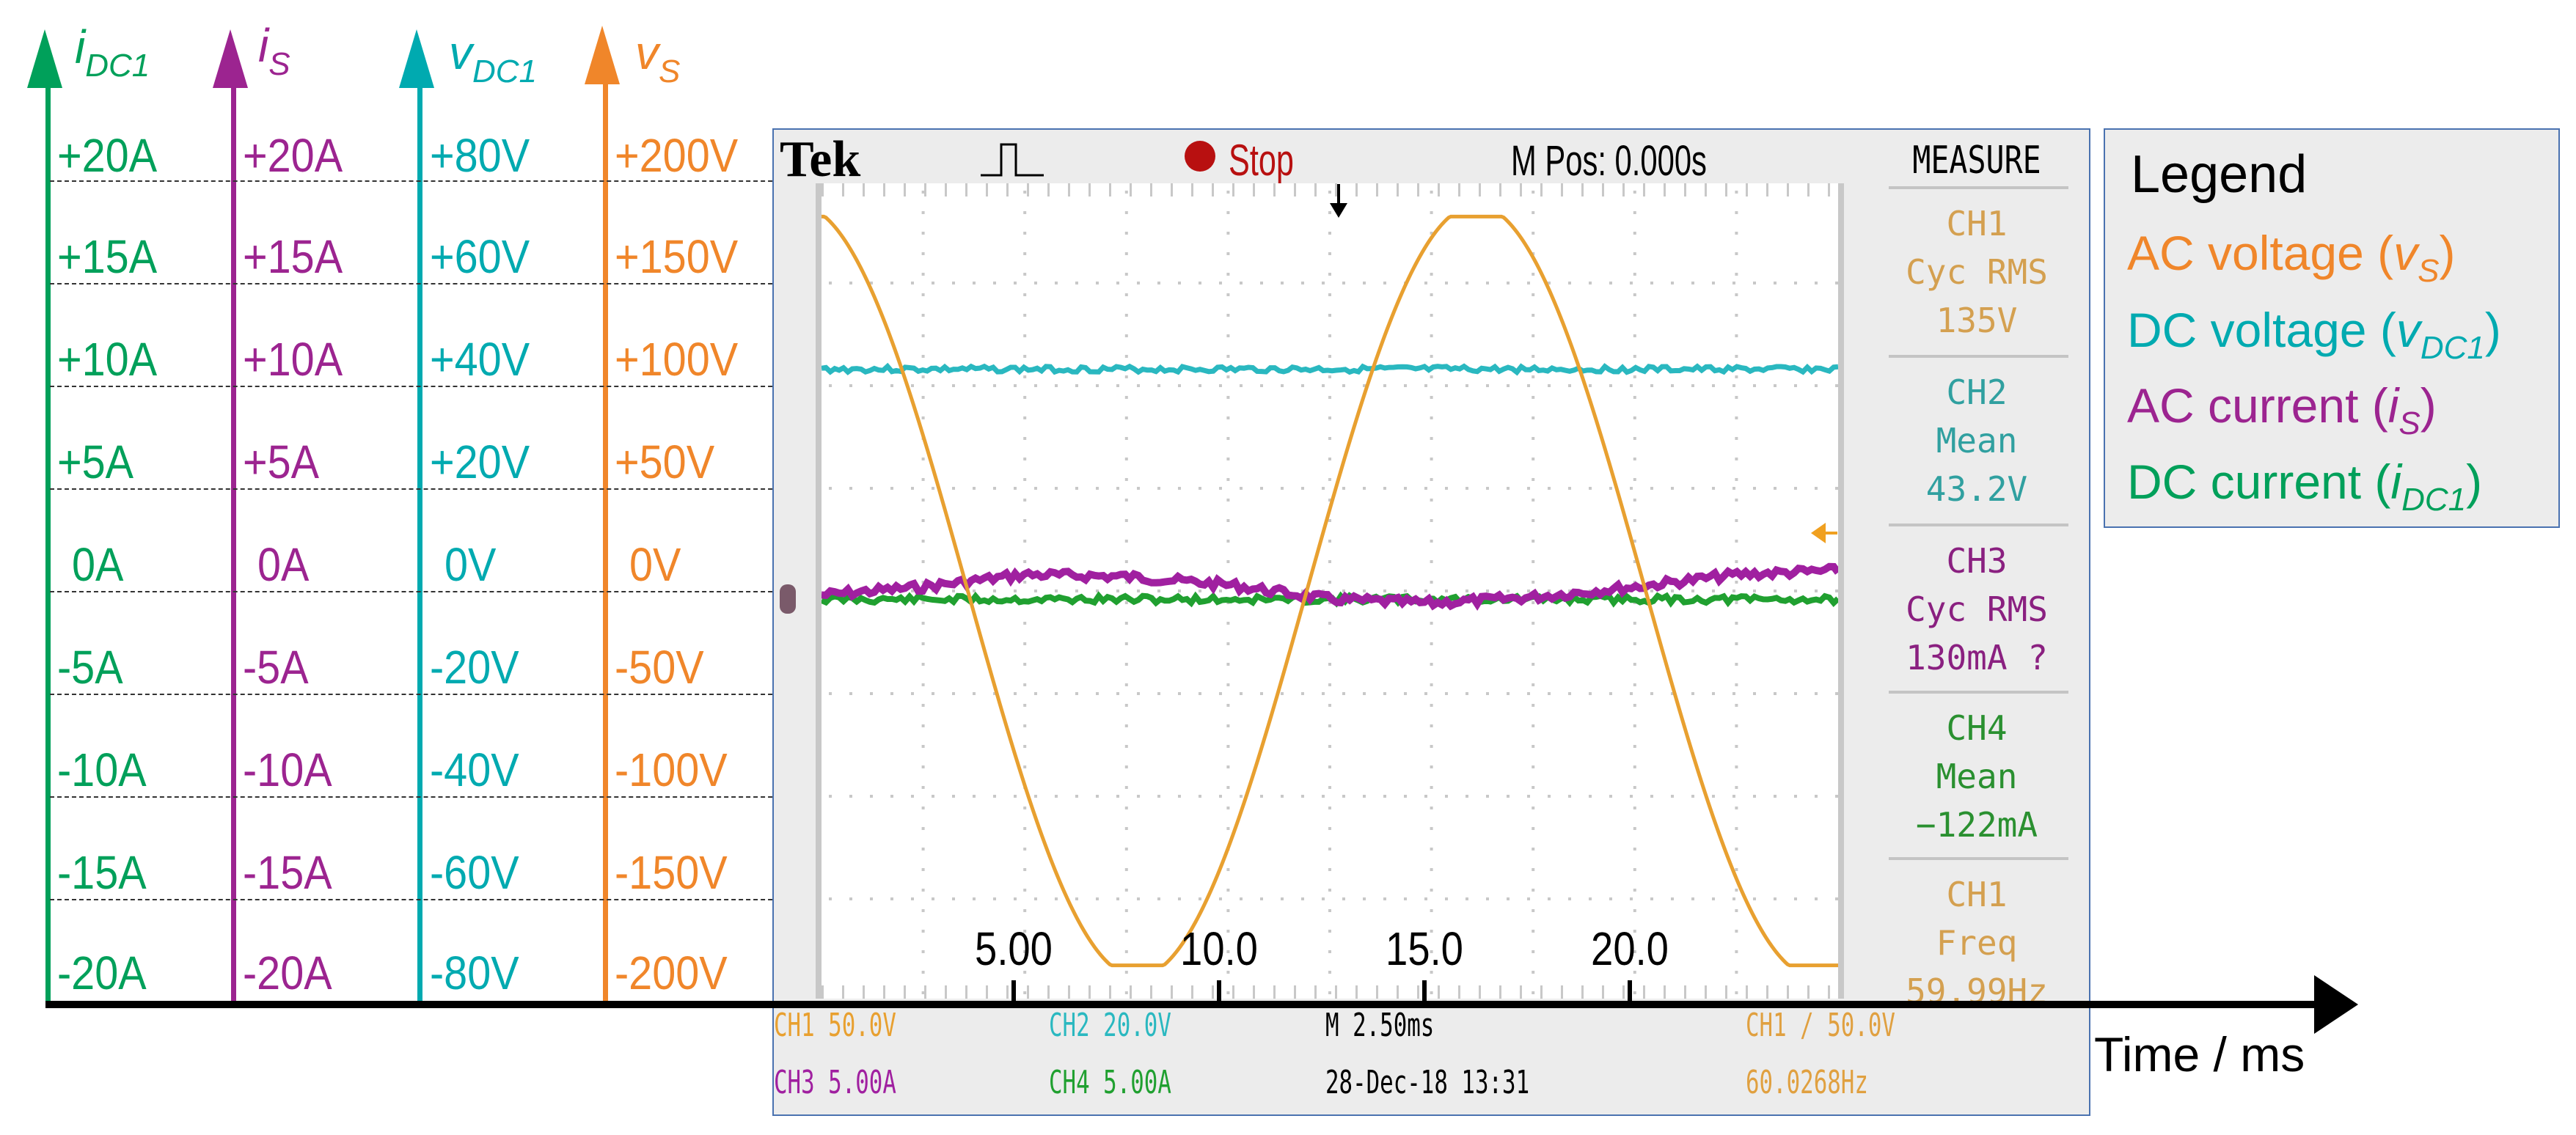  Describe the element at coordinates (107, 155) in the screenshot. I see `tick-label-i_dc1: +20A` at that location.